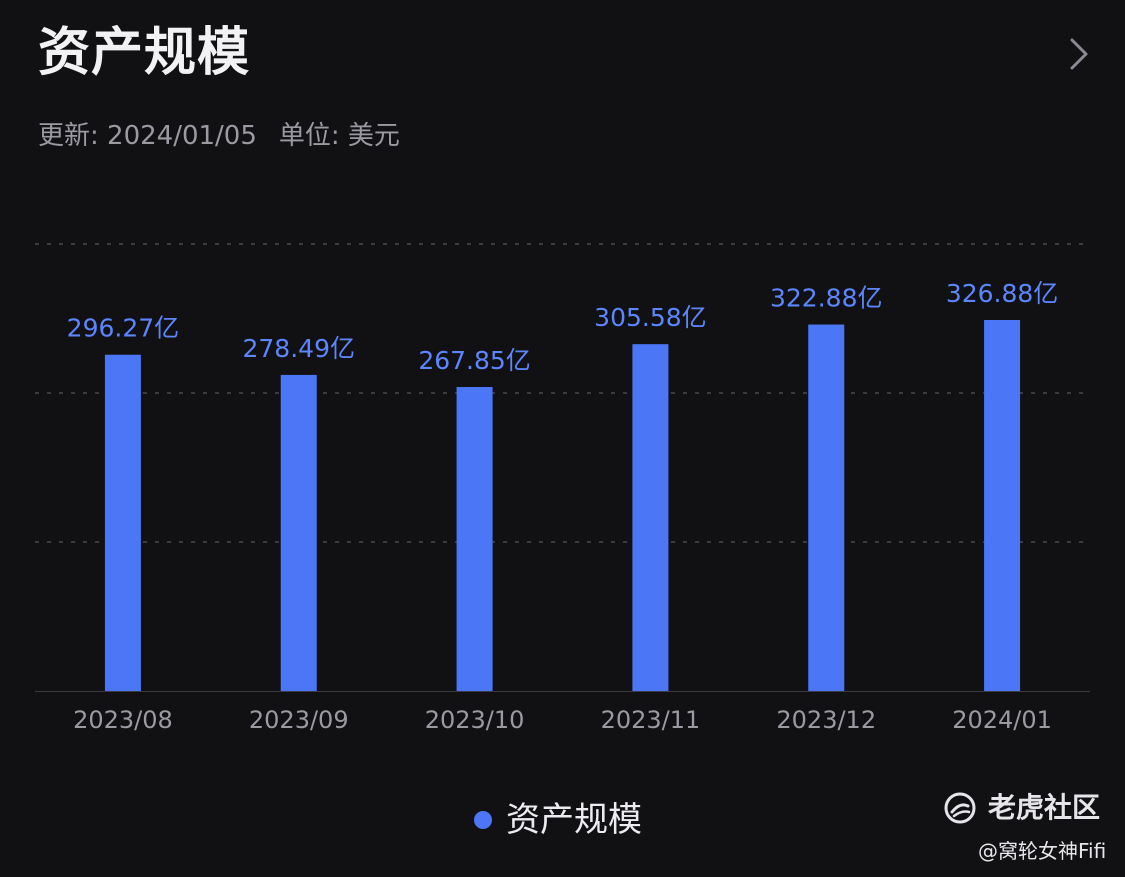 Image resolution: width=1125 pixels, height=877 pixels. Describe the element at coordinates (123, 720) in the screenshot. I see `x-tick-label: 2023/08` at that location.